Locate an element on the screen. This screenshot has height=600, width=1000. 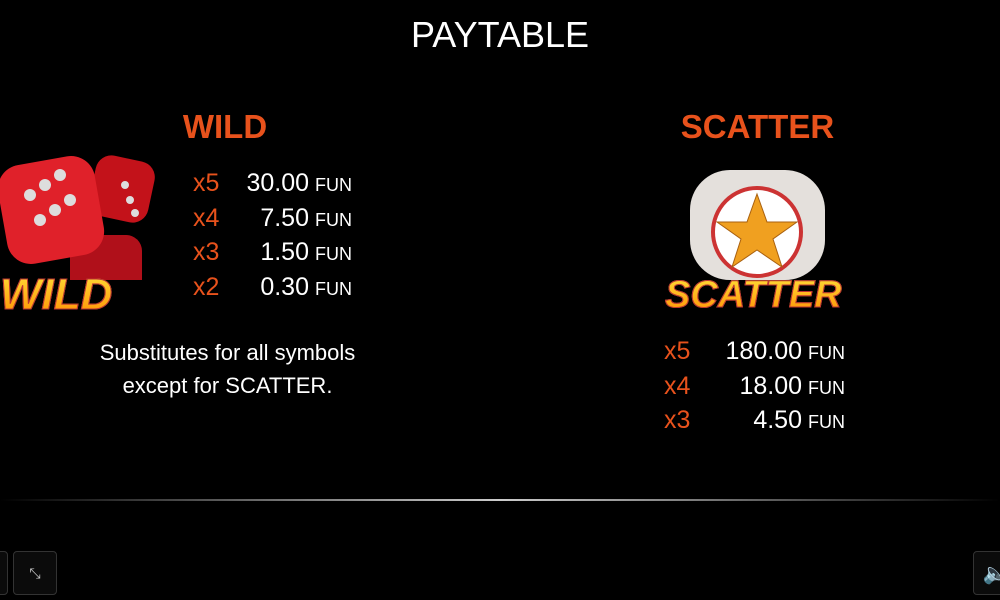
multiplier: x2 is located at coordinates (206, 286).